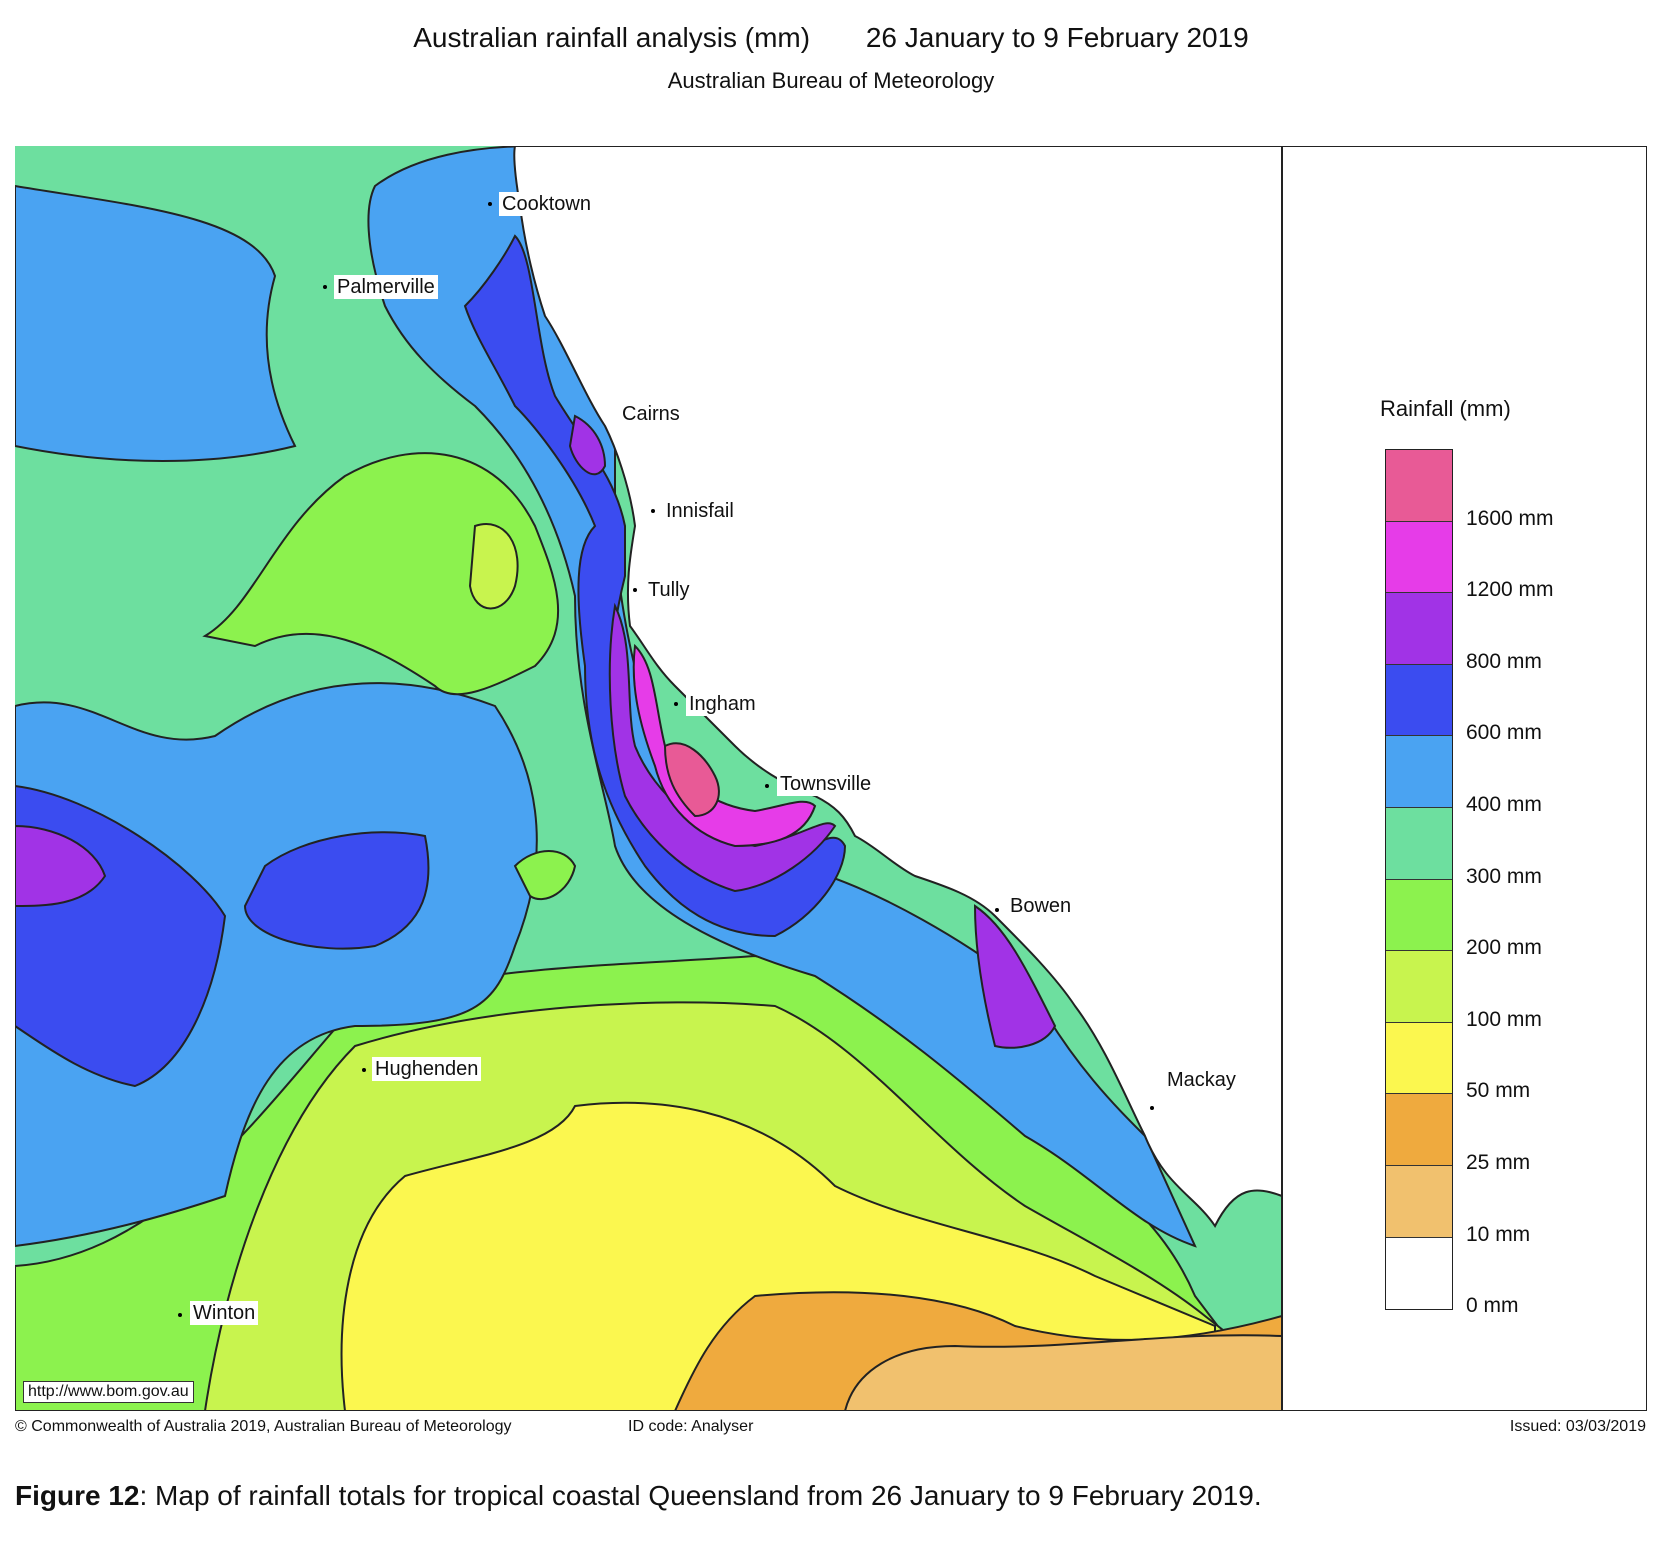  What do you see at coordinates (77, 1495) in the screenshot?
I see `figure-label: Figure 12` at bounding box center [77, 1495].